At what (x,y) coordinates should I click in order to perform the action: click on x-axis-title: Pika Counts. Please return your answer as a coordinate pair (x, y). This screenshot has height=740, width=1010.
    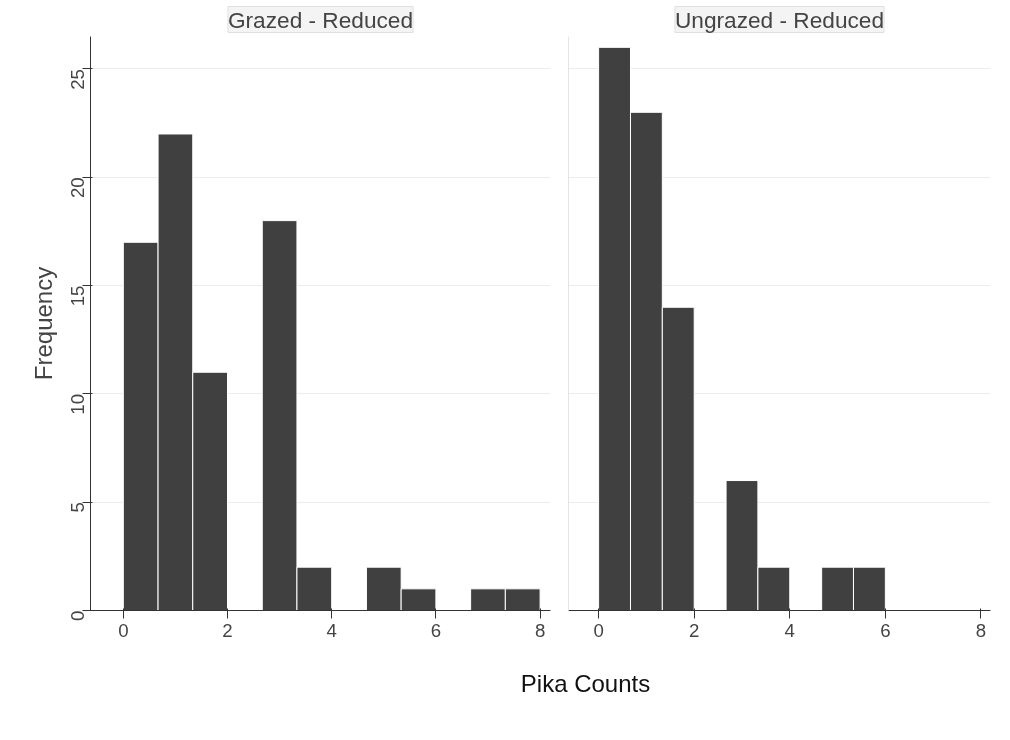
    Looking at the image, I should click on (585, 683).